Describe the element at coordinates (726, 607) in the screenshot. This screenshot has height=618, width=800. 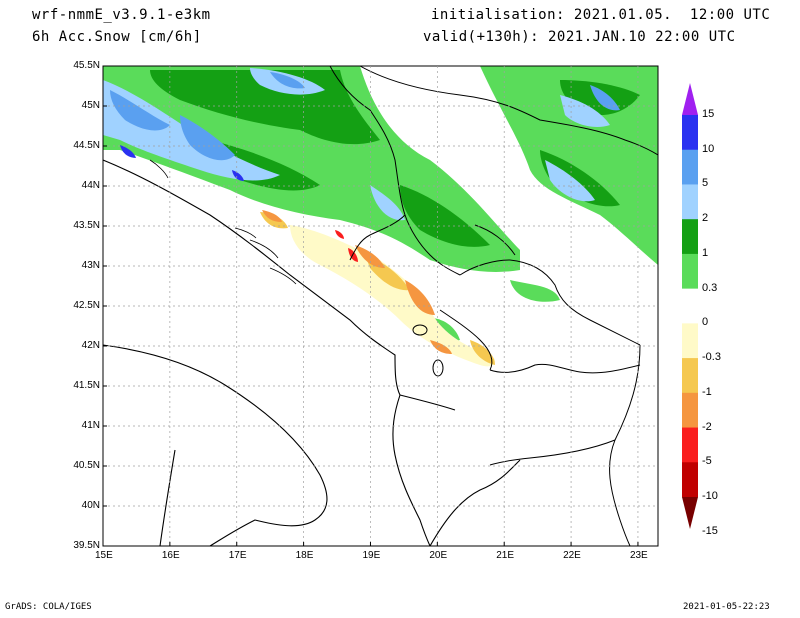
I see `footer-timestamp: 2021-01-05-22:23` at that location.